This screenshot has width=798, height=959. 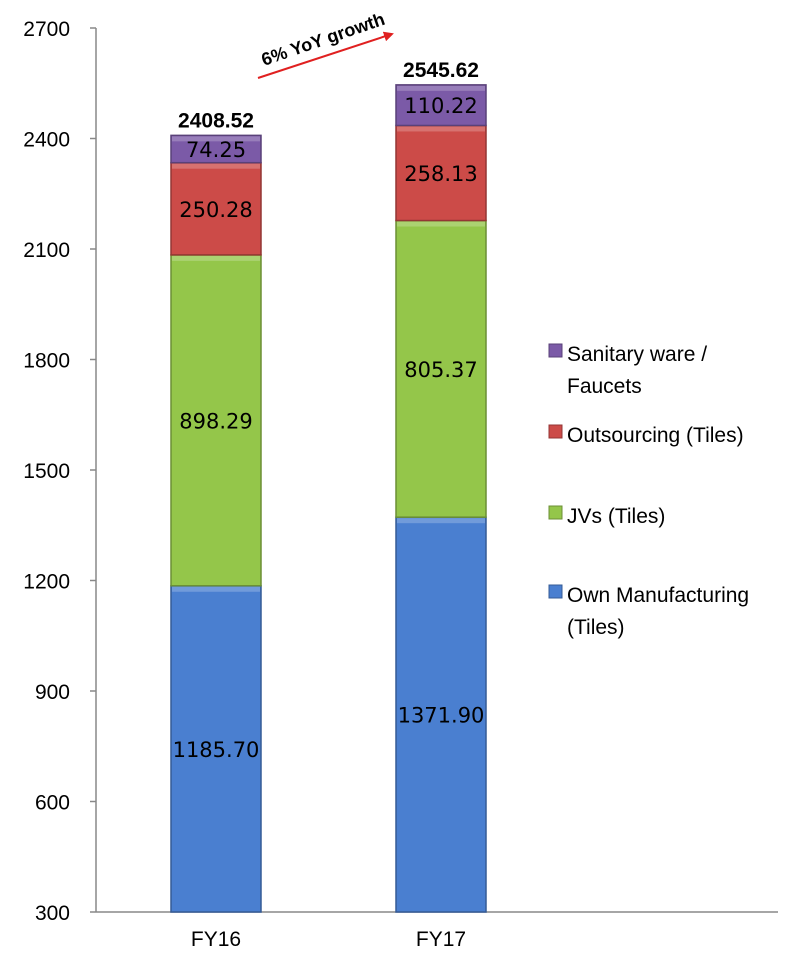 What do you see at coordinates (441, 939) in the screenshot?
I see `x-tick-label: FY17` at bounding box center [441, 939].